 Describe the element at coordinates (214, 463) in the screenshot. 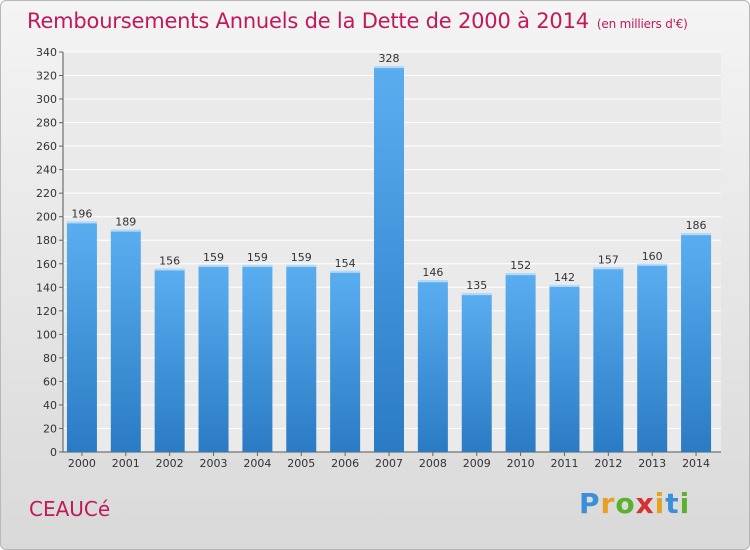

I see `x-tick-label: 2003` at that location.